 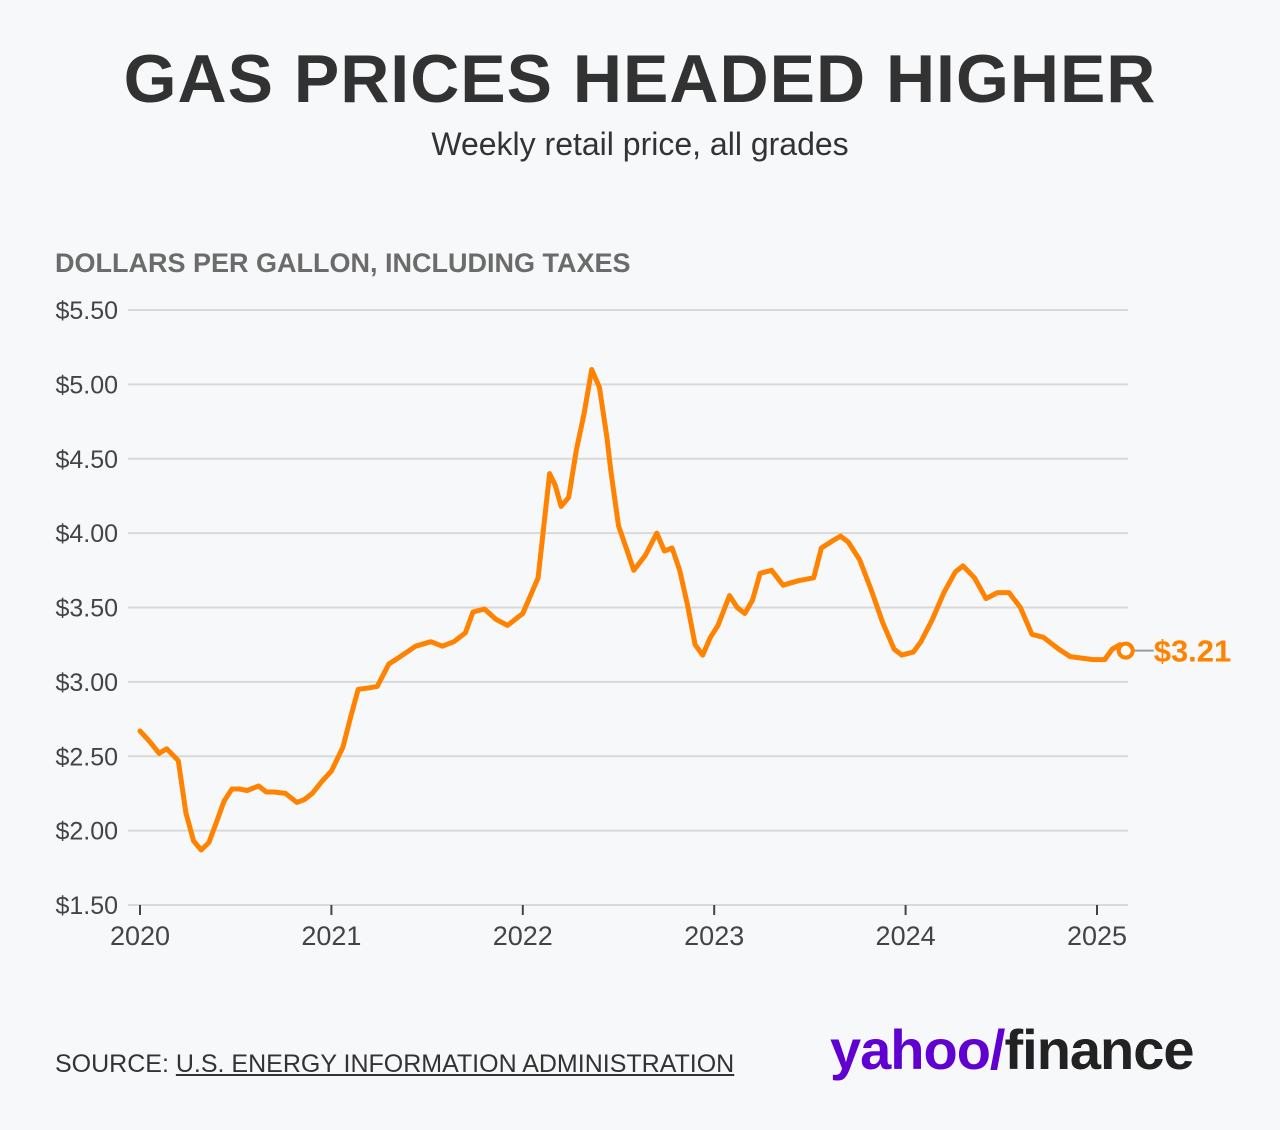 I want to click on x-tick-label: 2023, so click(x=714, y=936).